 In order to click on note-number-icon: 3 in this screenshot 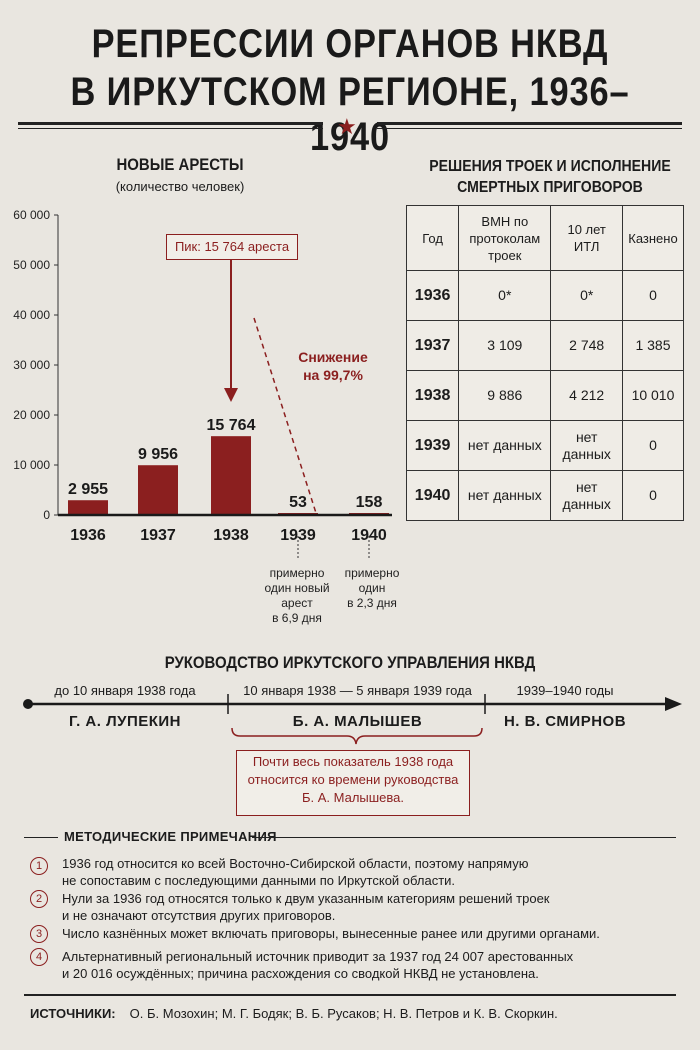, I will do `click(39, 934)`.